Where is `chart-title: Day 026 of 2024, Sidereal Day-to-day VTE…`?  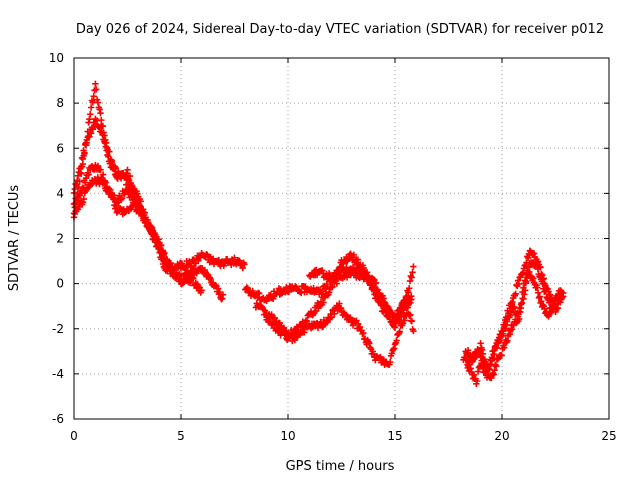
chart-title: Day 026 of 2024, Sidereal Day-to-day VTE… is located at coordinates (340, 29).